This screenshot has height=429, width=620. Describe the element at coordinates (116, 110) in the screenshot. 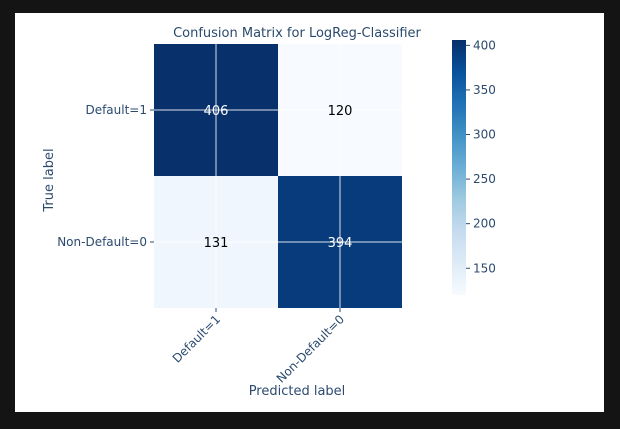

I see `y-tick-label: Default=1` at that location.